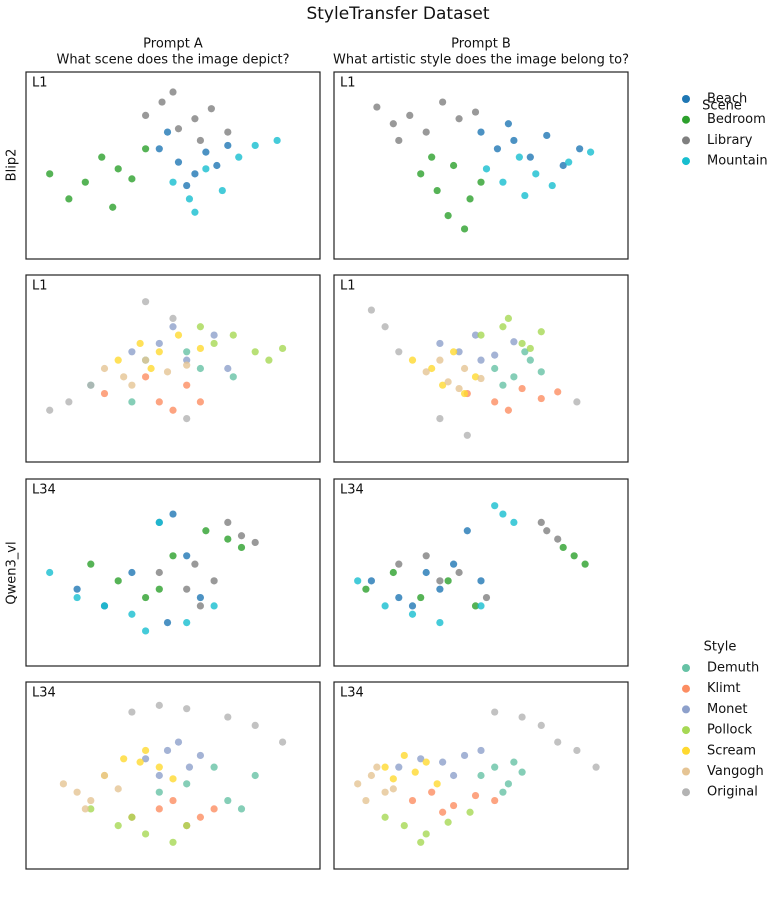 This screenshot has height=902, width=777. What do you see at coordinates (12, 572) in the screenshot?
I see `row-label: Qwen3_vl` at bounding box center [12, 572].